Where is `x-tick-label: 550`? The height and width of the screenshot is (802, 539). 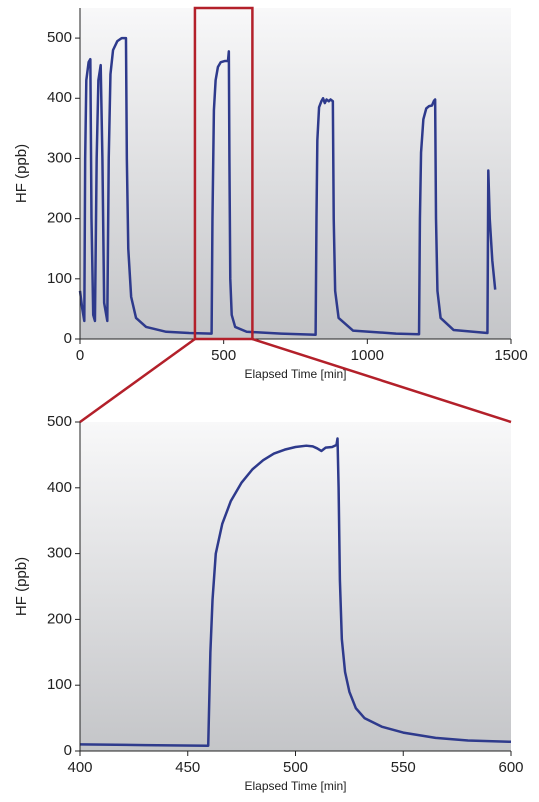
x-tick-label: 550 is located at coordinates (403, 767).